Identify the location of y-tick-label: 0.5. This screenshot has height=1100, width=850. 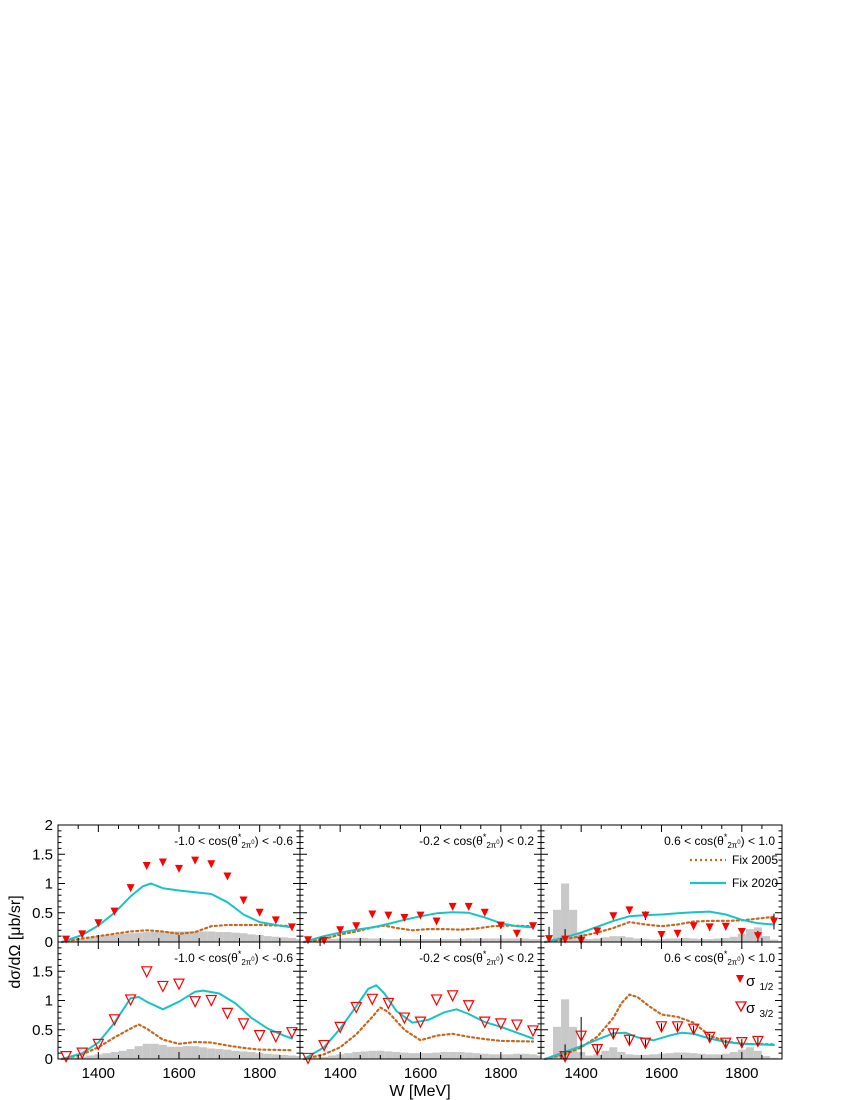
(42, 913).